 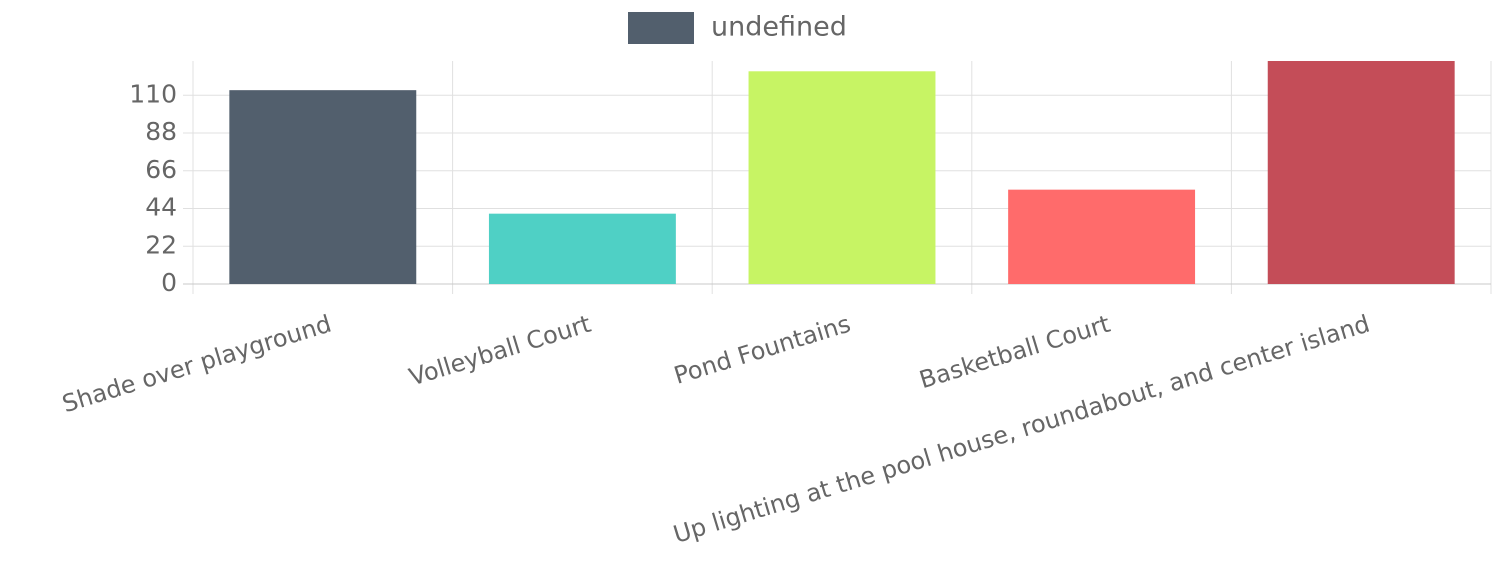 I want to click on y-tick-label: 110, so click(x=153, y=93).